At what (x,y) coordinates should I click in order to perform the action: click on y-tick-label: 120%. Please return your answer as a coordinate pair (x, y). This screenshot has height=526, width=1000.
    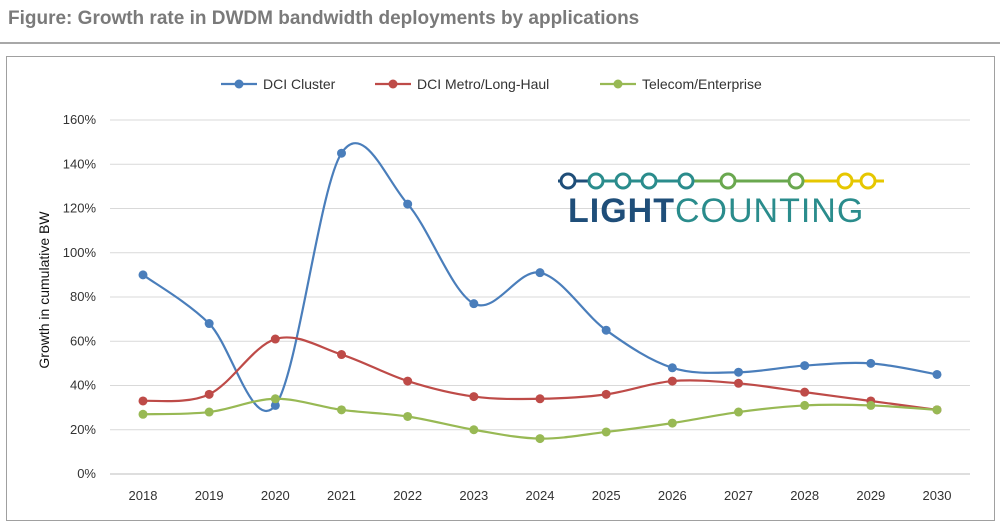
    Looking at the image, I should click on (80, 208).